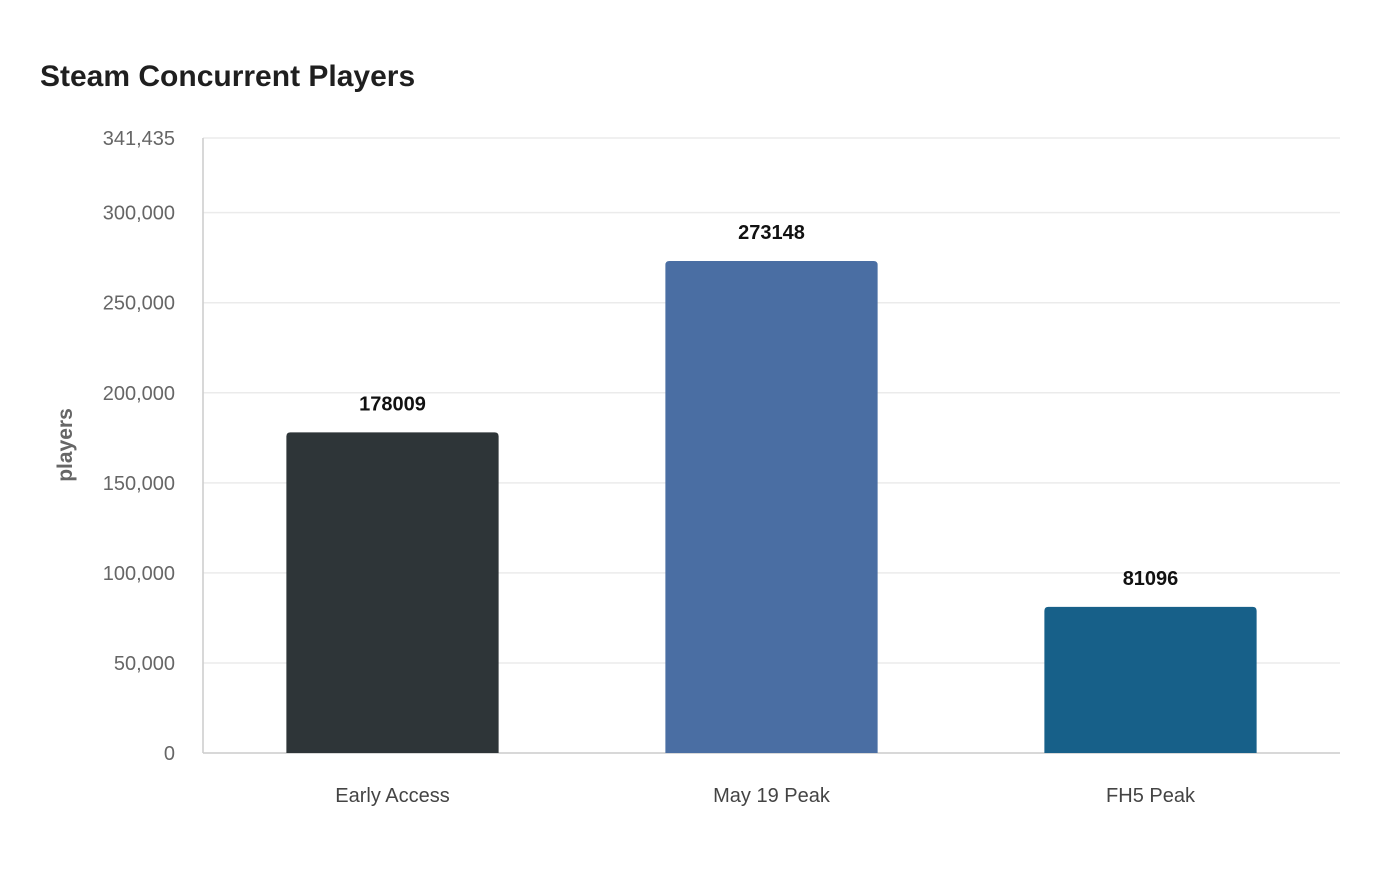 This screenshot has height=880, width=1400. What do you see at coordinates (139, 304) in the screenshot?
I see `y-tick-label: 250,000` at bounding box center [139, 304].